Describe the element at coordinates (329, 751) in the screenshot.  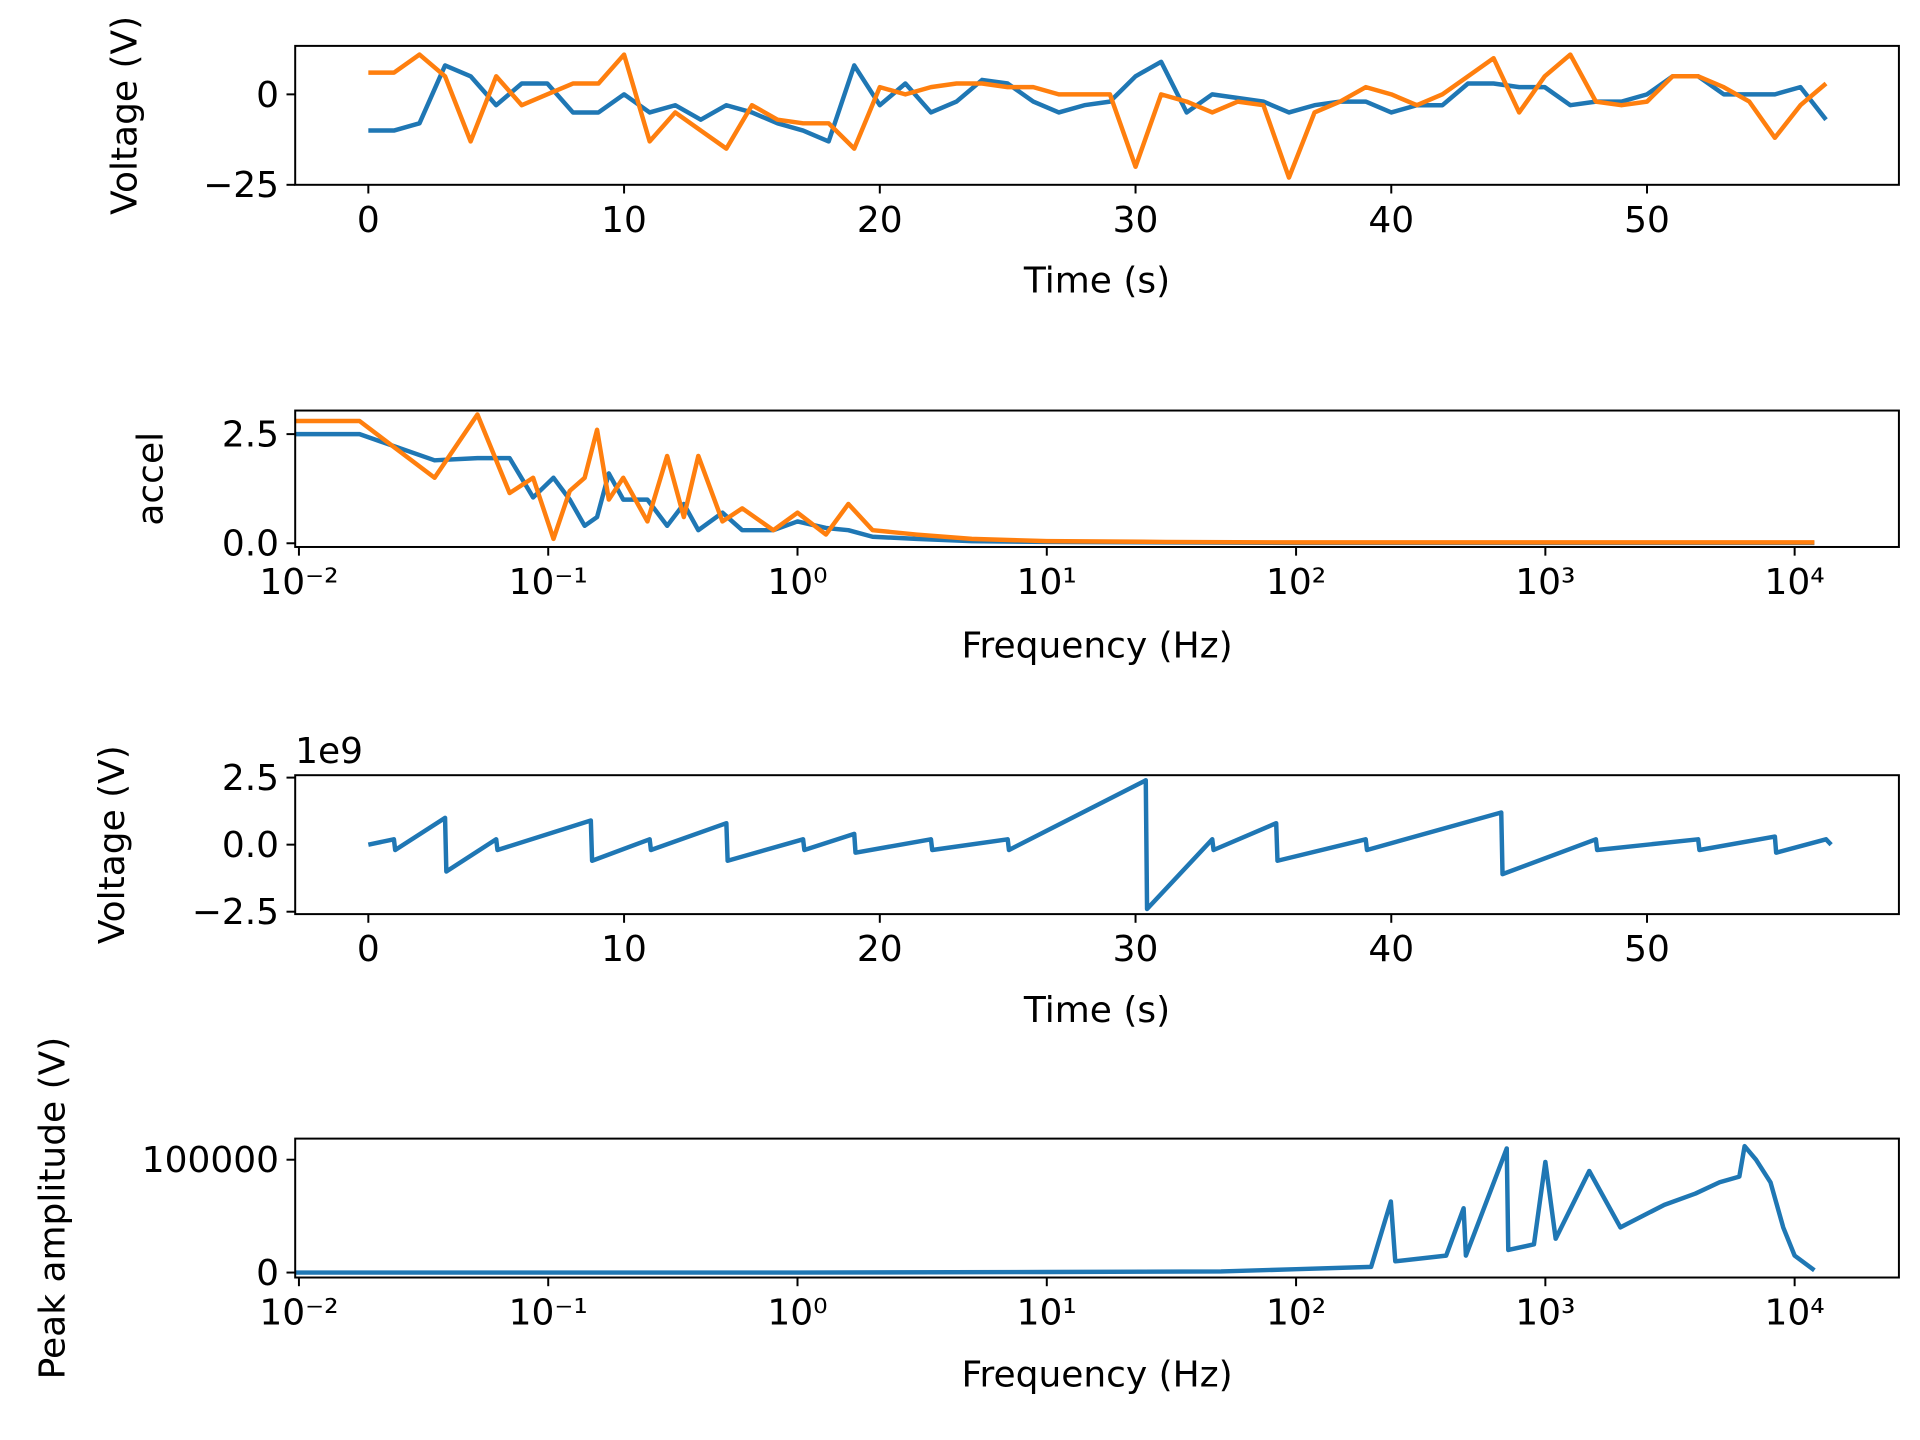
I see `offset-text: 1e9` at that location.